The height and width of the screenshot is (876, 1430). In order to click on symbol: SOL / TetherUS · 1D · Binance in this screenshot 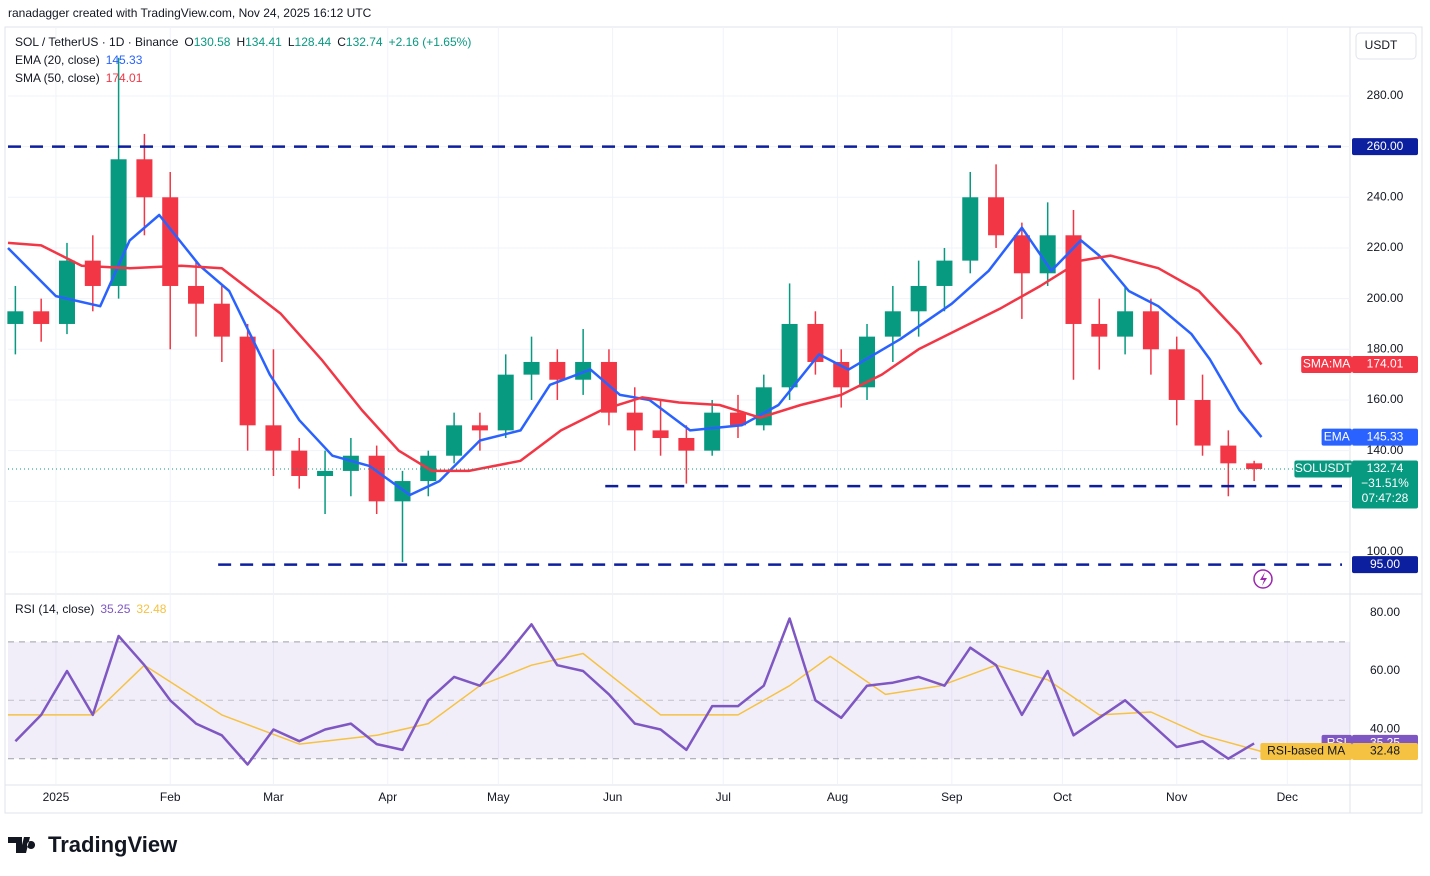, I will do `click(97, 42)`.